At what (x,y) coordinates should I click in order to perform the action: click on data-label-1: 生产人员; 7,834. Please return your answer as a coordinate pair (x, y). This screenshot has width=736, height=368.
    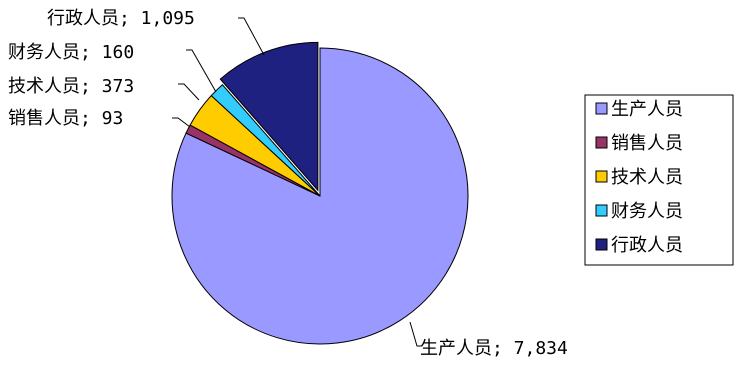
    Looking at the image, I should click on (494, 348).